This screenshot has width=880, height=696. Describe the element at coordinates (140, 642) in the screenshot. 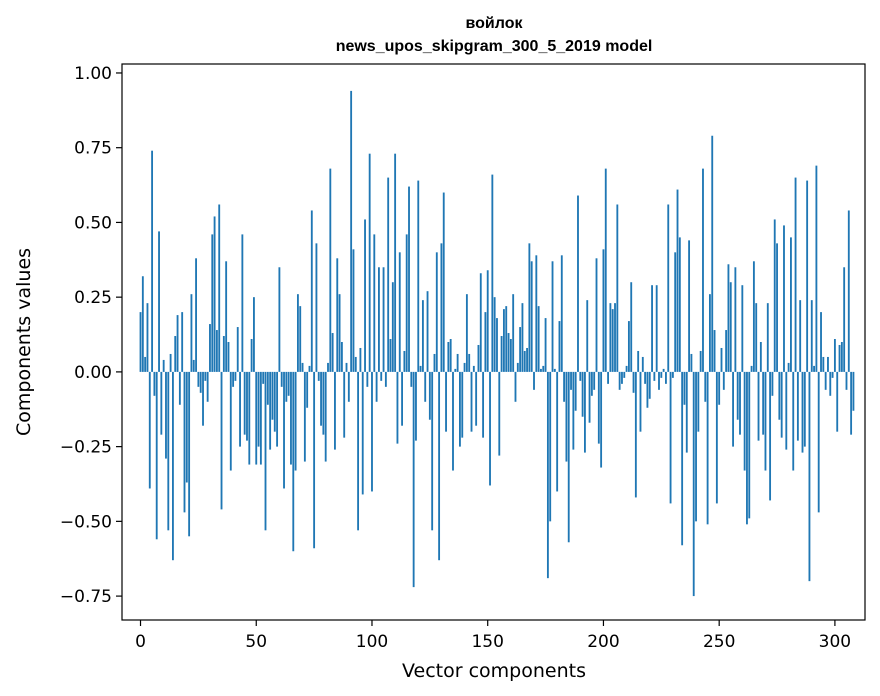

I see `x-tick-label: 0` at that location.